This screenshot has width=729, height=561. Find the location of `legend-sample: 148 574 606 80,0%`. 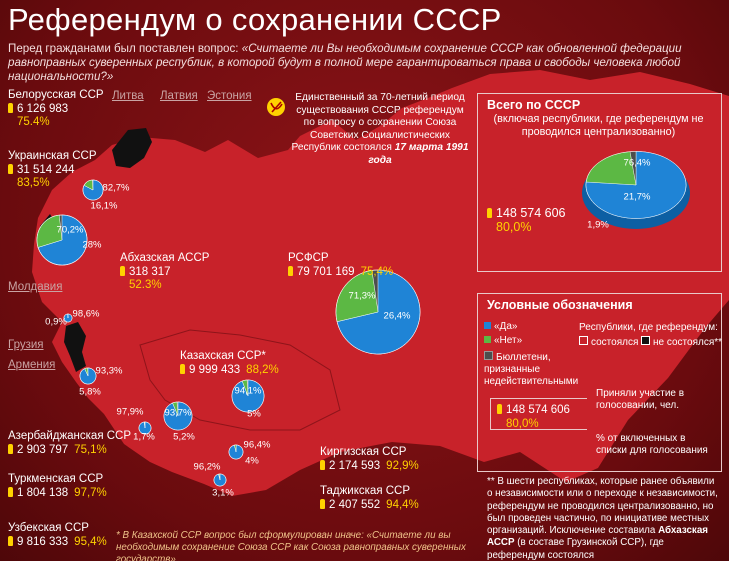

legend-sample: 148 574 606 80,0% is located at coordinates (533, 417).